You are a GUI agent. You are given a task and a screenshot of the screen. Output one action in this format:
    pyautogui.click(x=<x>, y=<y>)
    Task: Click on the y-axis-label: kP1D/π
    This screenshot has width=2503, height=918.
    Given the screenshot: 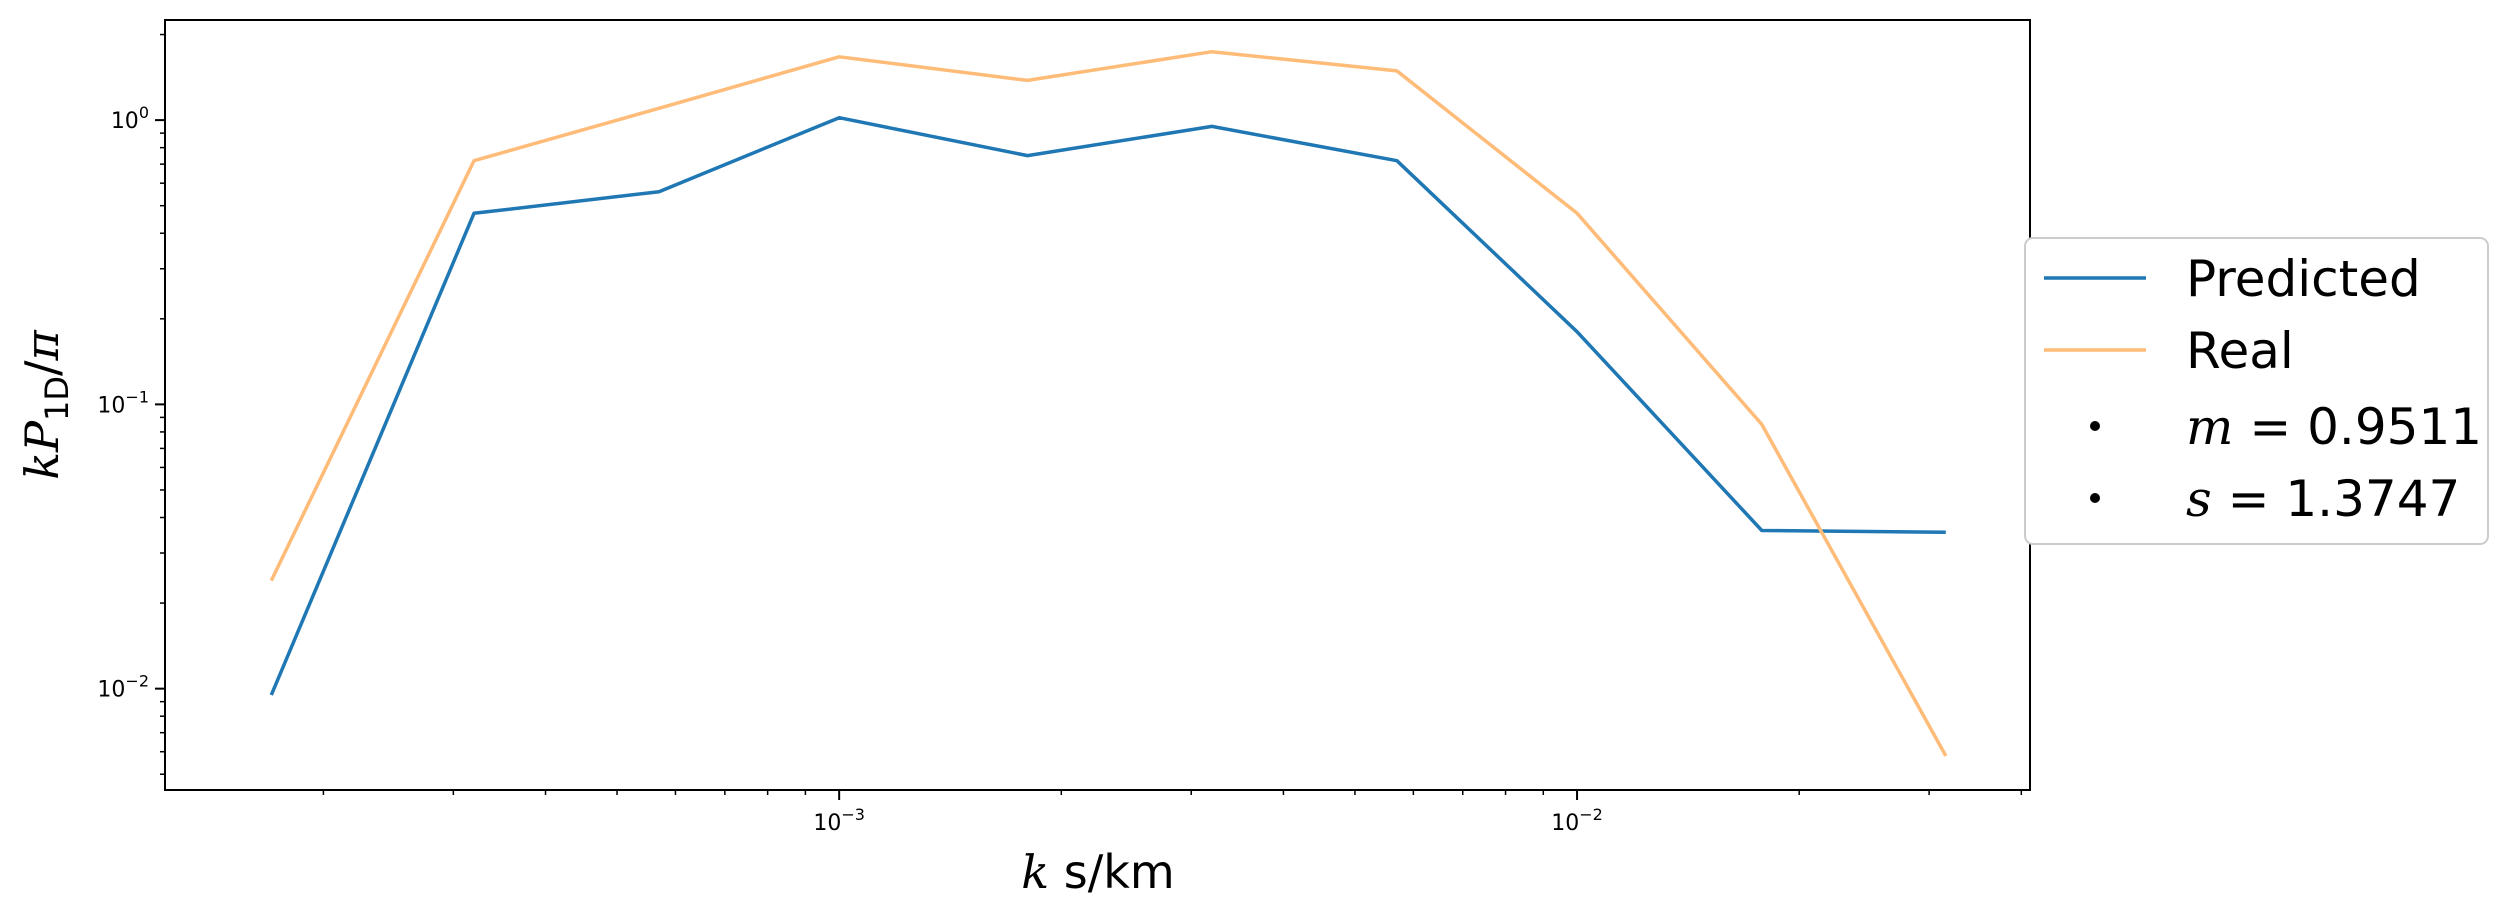 What is the action you would take?
    pyautogui.click(x=45, y=404)
    